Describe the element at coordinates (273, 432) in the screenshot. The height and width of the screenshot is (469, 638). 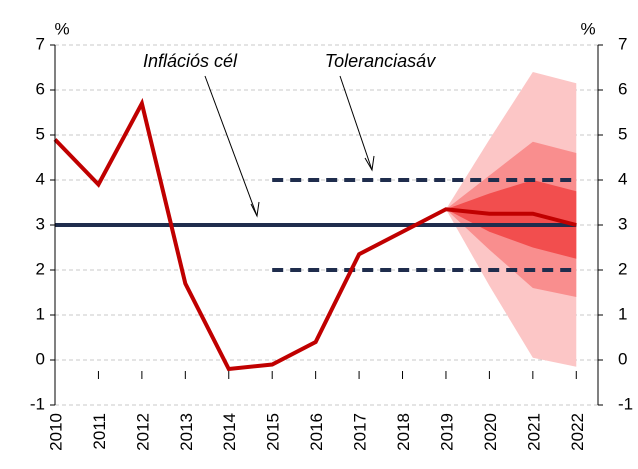
I see `x-tick-label: 2015` at that location.